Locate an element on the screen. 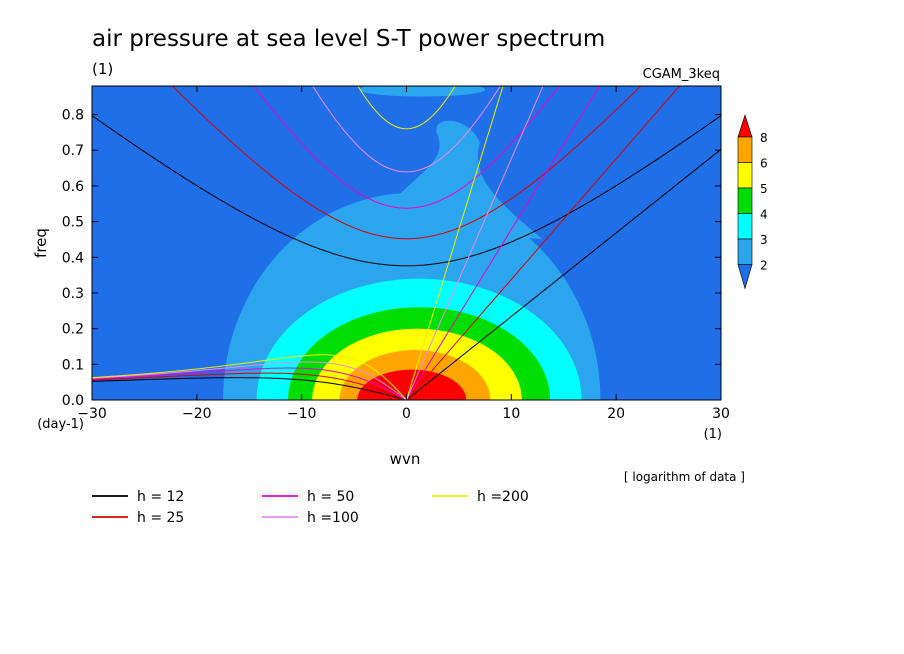  colorbar-label: 4 is located at coordinates (764, 215).